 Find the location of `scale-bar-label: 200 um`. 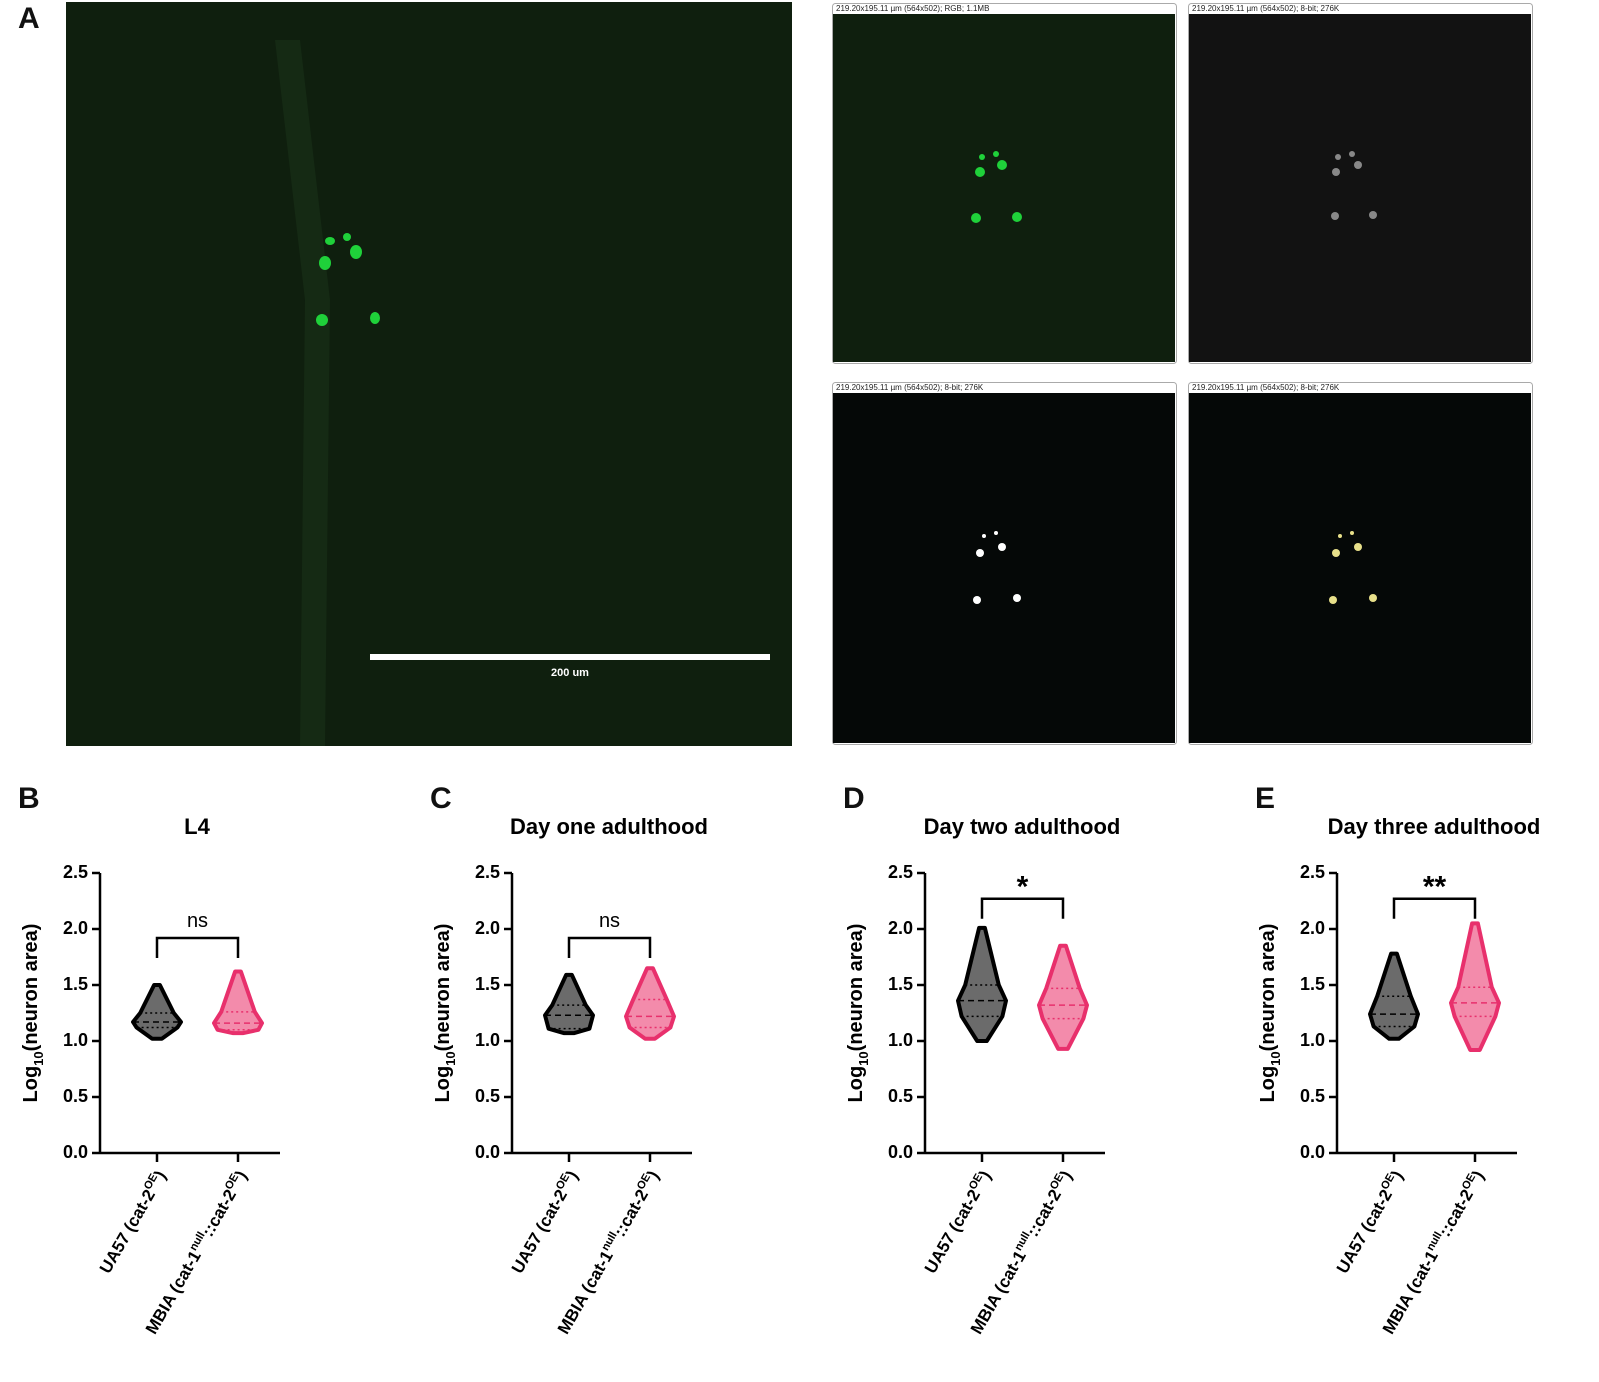

scale-bar-label: 200 um is located at coordinates (570, 673).